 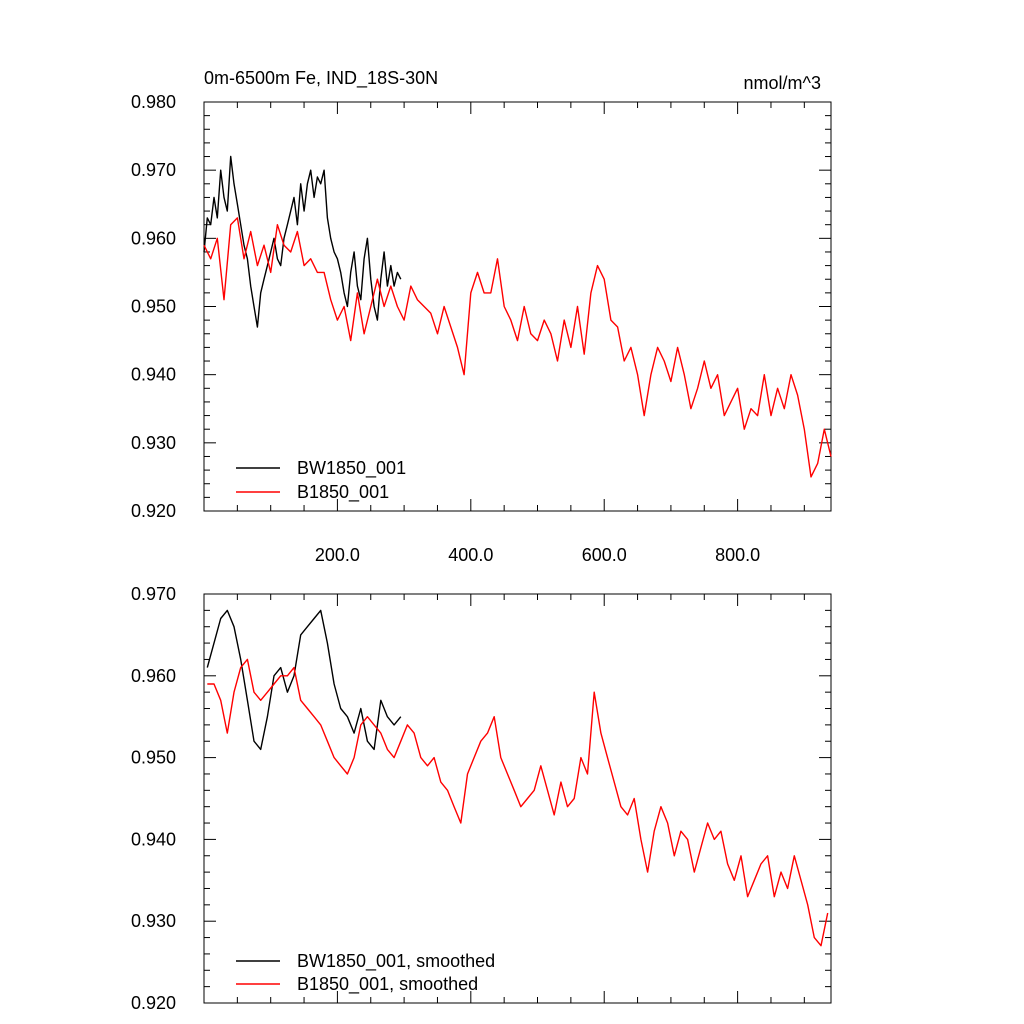 I want to click on legend-label-b1850-smoothed: B1850_001, smoothed, so click(x=387, y=984).